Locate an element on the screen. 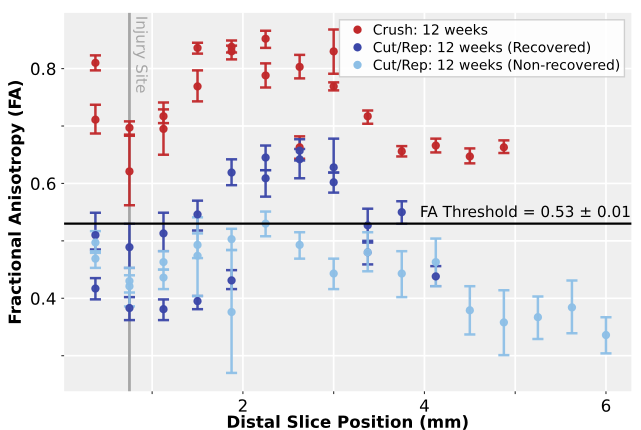 Image resolution: width=641 pixels, height=430 pixels. ref-line-label: Injury Site is located at coordinates (140, 55).